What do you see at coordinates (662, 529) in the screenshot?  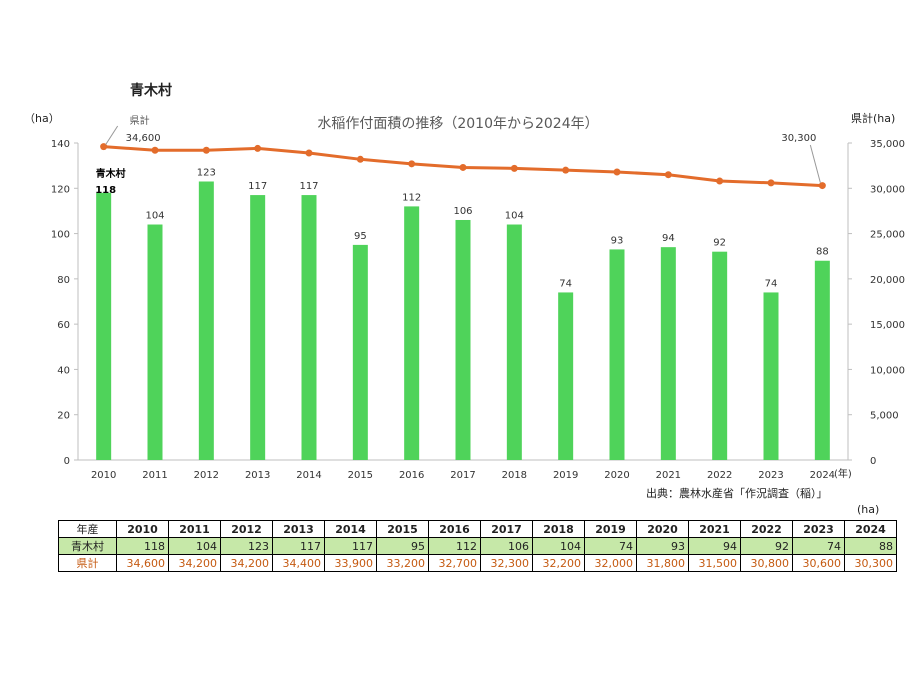 I see `table-year-header: 2020` at bounding box center [662, 529].